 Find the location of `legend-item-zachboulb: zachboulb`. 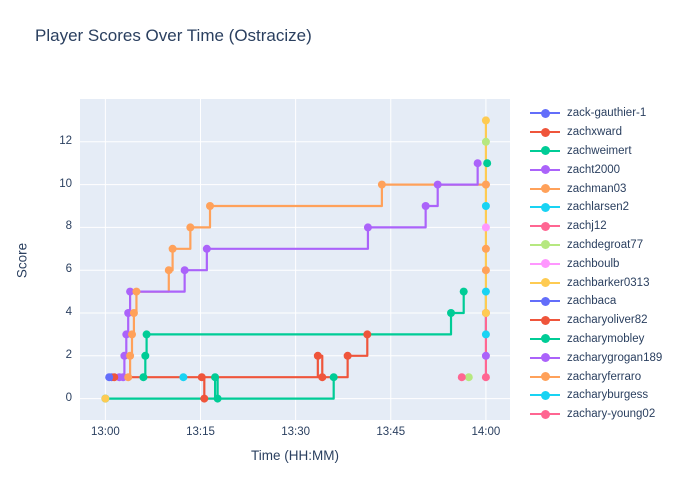

legend-item-zachboulb: zachboulb is located at coordinates (614, 263).